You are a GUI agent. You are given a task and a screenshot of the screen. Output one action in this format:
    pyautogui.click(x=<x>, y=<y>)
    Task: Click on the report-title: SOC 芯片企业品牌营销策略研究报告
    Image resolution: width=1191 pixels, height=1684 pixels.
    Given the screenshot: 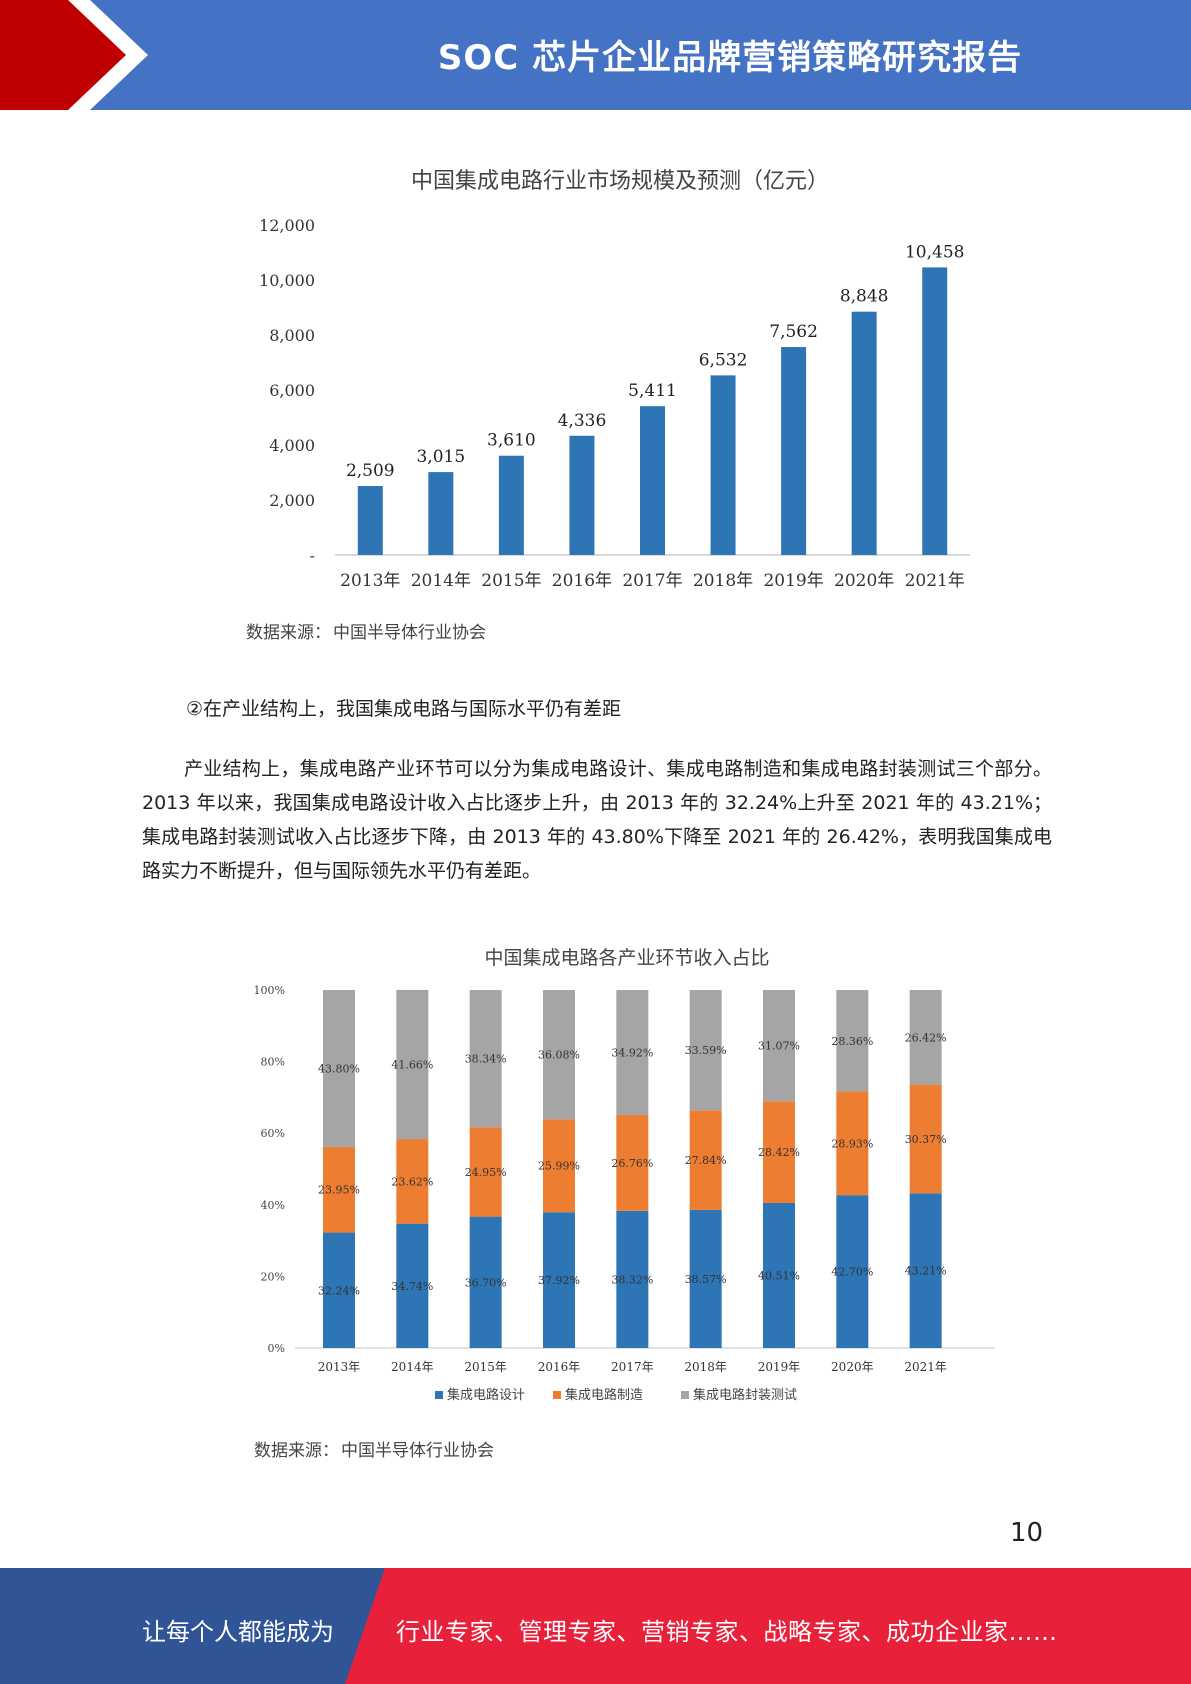 What is the action you would take?
    pyautogui.click(x=730, y=58)
    